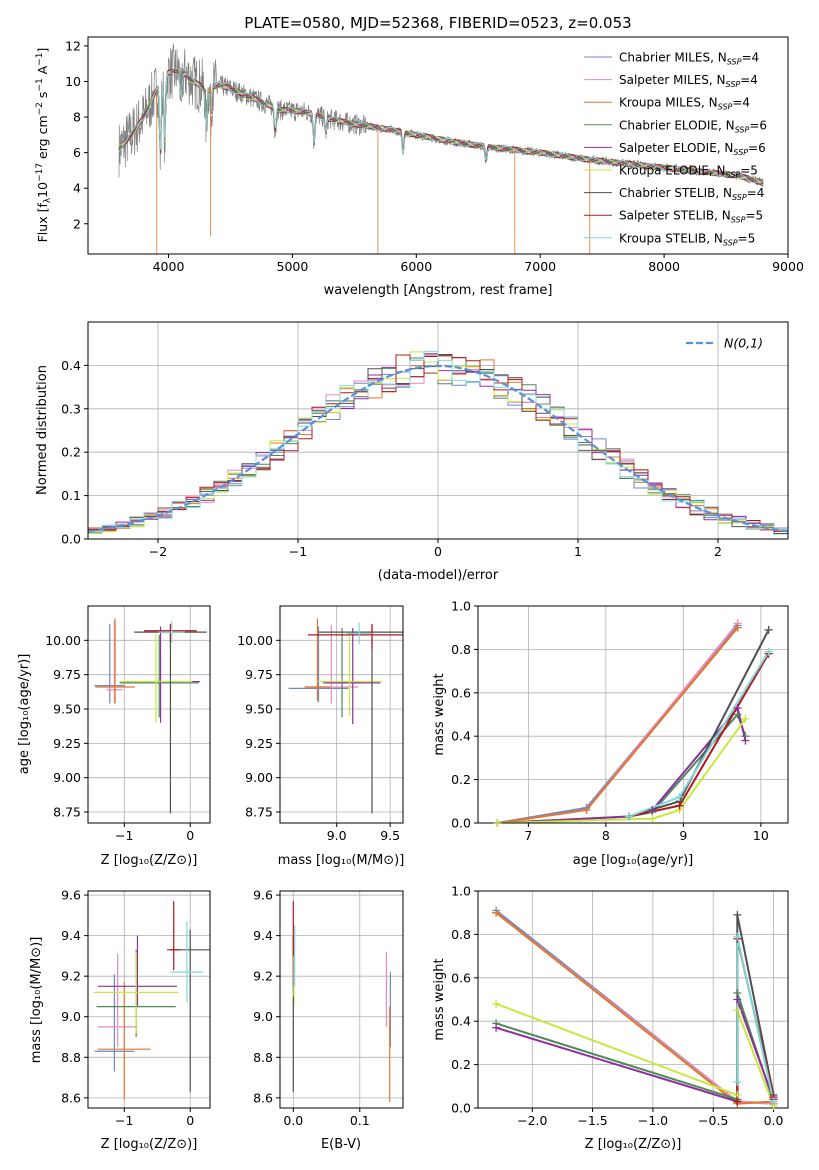  I want to click on plot-area-weight_vs_Z, so click(635, 1008).